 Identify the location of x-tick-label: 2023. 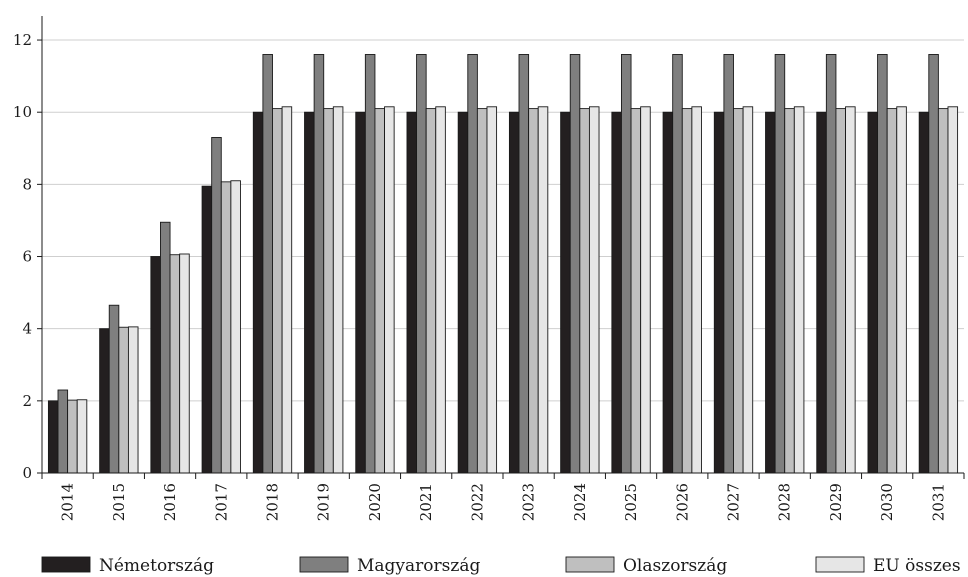
(529, 502).